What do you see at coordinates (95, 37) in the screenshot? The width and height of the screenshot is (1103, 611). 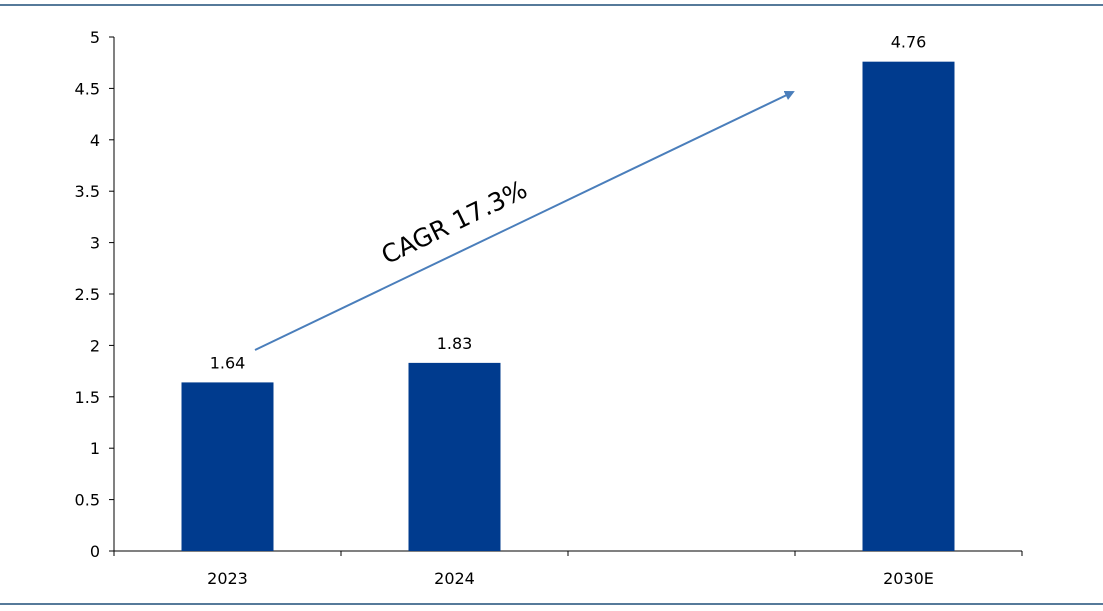 I see `y-tick-label: 5` at bounding box center [95, 37].